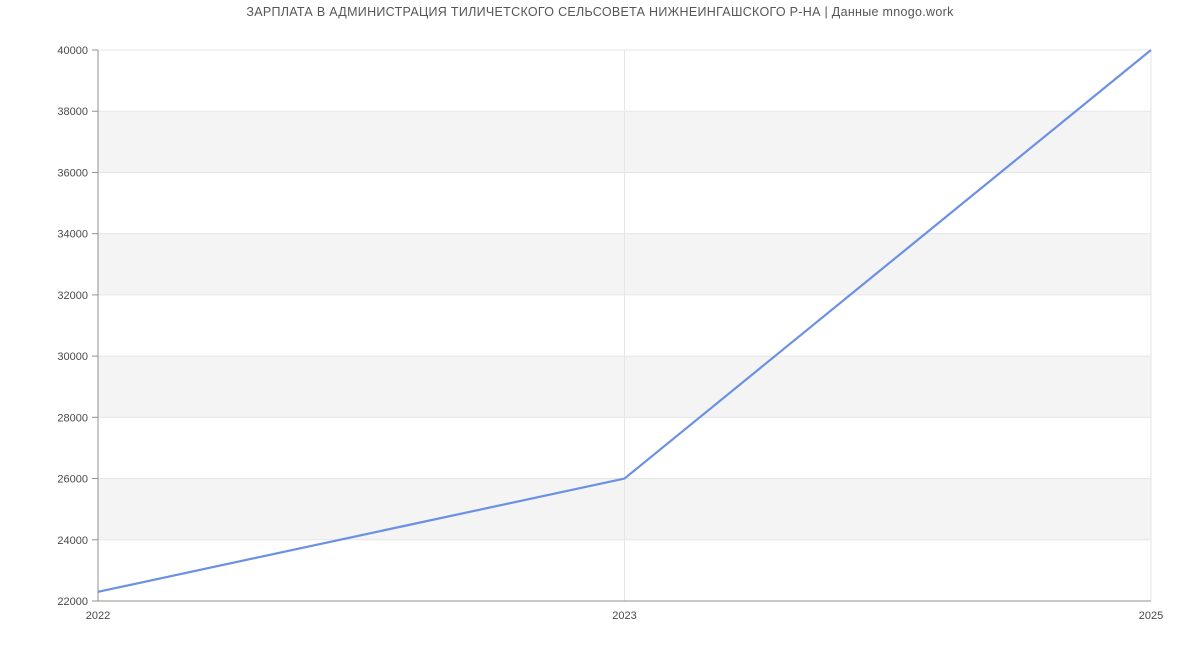 This screenshot has width=1200, height=650. Describe the element at coordinates (72, 418) in the screenshot. I see `y-tick-label: 28000` at that location.